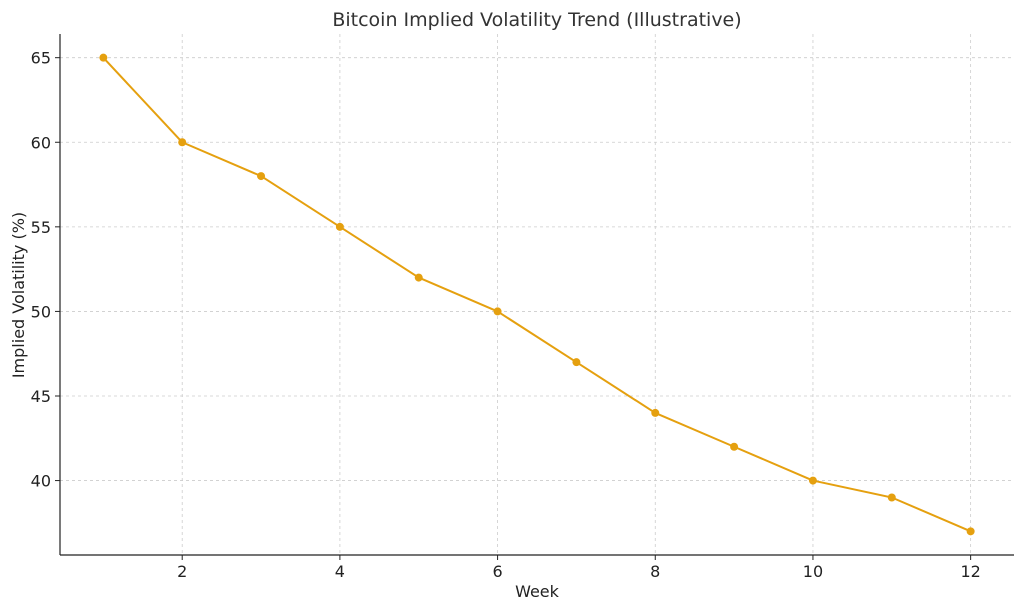  What do you see at coordinates (41, 142) in the screenshot?
I see `y-tick-label-4: 60` at bounding box center [41, 142].